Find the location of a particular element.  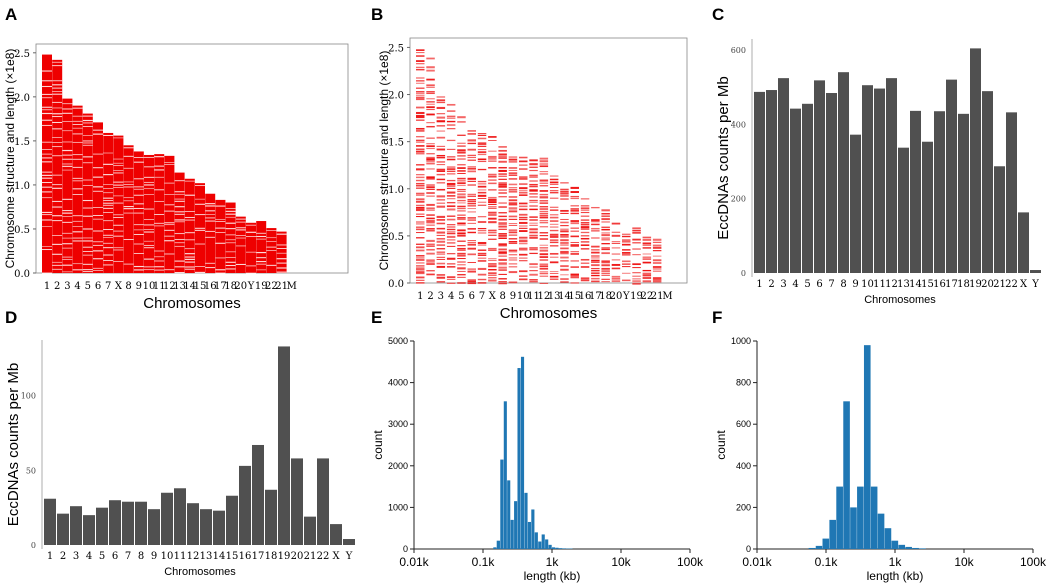

x-tick-label: 2 is located at coordinates (57, 286).